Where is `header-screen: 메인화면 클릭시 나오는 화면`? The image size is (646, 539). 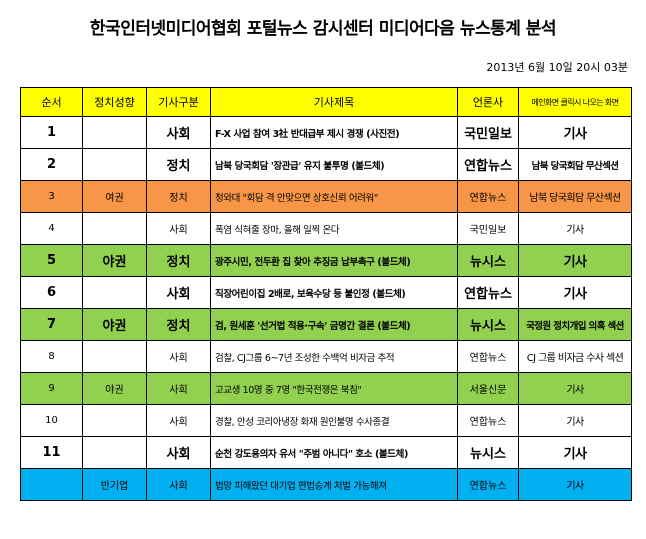 header-screen: 메인화면 클릭시 나오는 화면 is located at coordinates (575, 102).